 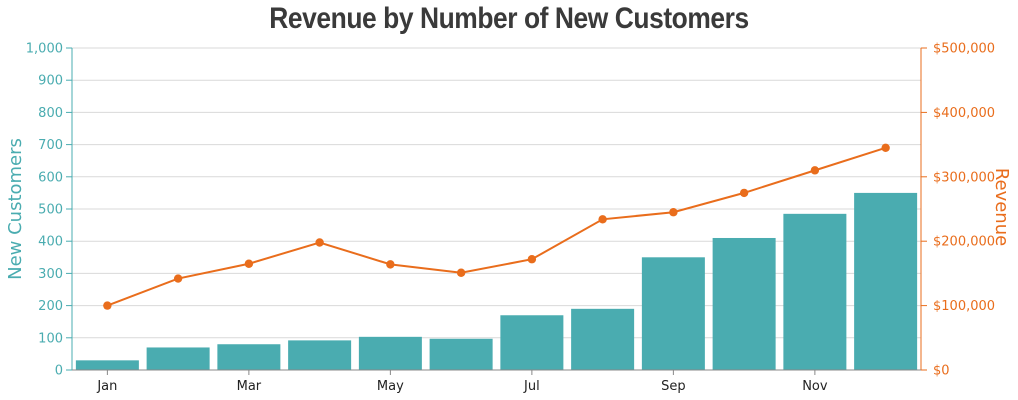 What do you see at coordinates (44, 49) in the screenshot?
I see `y-left-tick-label: 1,000` at bounding box center [44, 49].